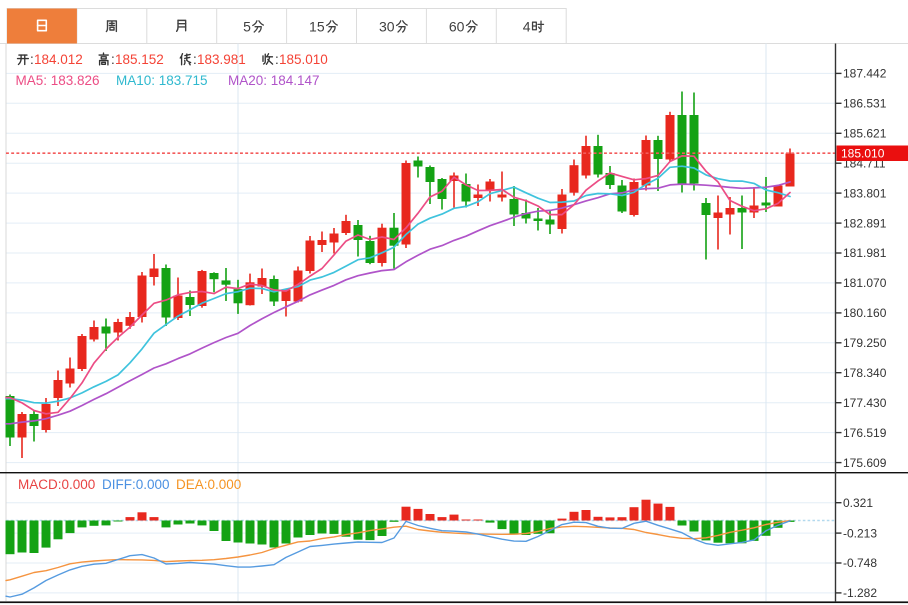  Describe the element at coordinates (860, 533) in the screenshot. I see `svg-text: -0.213` at that location.